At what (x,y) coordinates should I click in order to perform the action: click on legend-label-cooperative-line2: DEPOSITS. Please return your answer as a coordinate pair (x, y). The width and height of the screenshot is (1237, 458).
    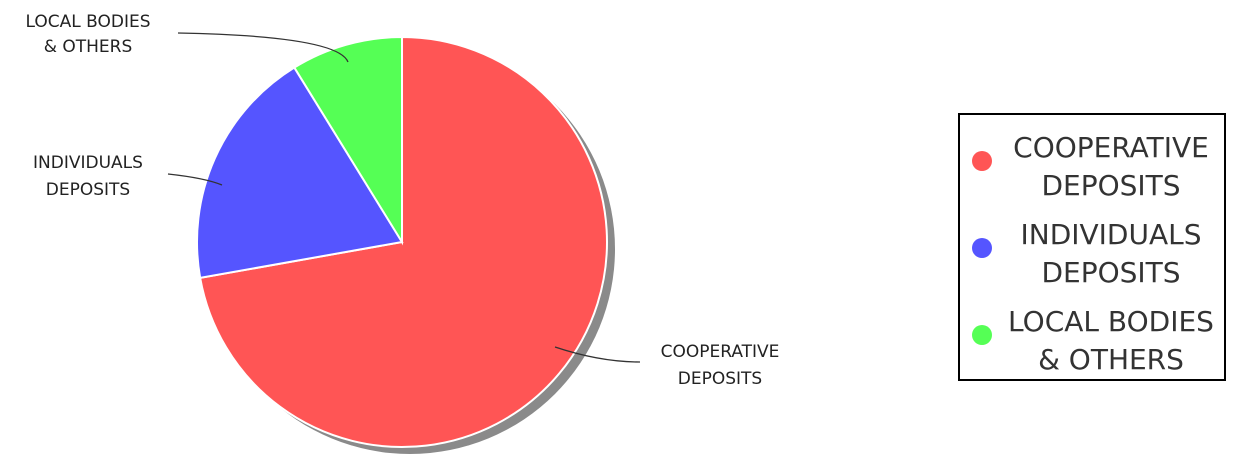
    Looking at the image, I should click on (1111, 185).